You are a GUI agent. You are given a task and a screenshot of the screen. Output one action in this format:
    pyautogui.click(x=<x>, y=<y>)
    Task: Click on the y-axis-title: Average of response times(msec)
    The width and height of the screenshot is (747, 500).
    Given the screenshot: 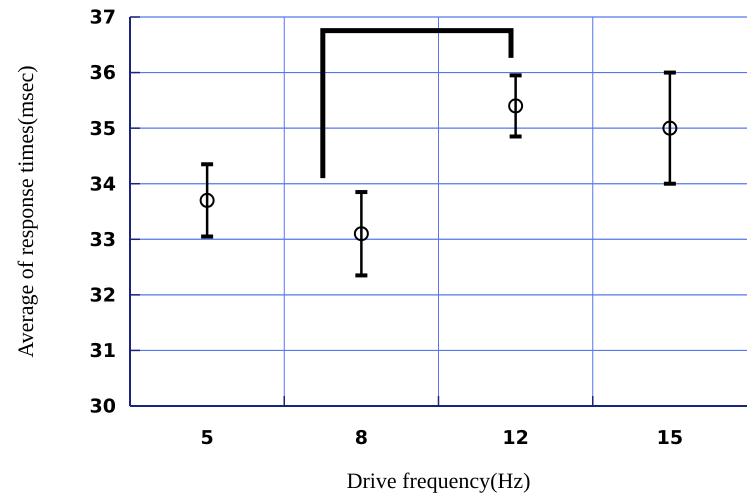 What is the action you would take?
    pyautogui.click(x=25, y=211)
    